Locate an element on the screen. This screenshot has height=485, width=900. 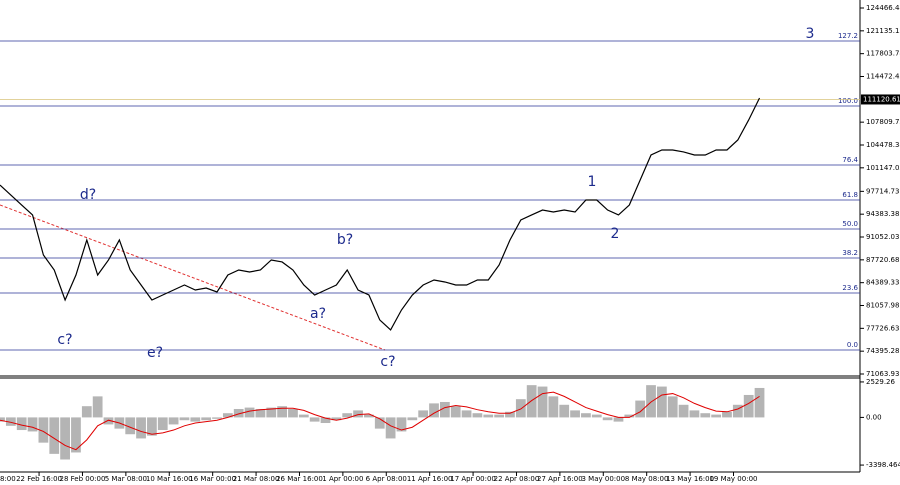
y-tick-label: 71063.93 is located at coordinates (882, 374).